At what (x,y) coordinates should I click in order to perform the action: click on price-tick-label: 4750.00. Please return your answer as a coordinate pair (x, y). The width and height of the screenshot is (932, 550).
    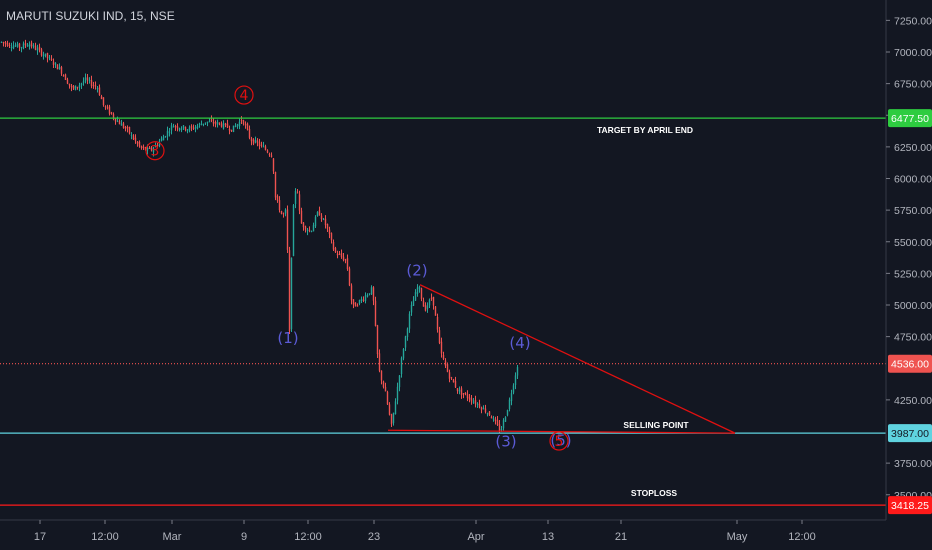
    Looking at the image, I should click on (913, 338).